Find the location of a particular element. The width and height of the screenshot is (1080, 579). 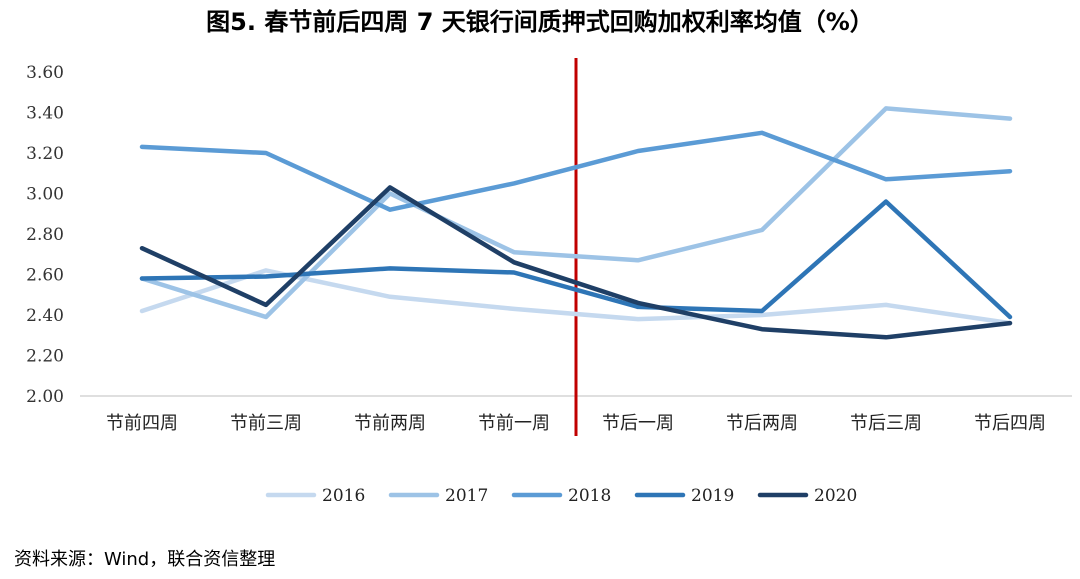

y-tick-label: 3.00 is located at coordinates (45, 195).